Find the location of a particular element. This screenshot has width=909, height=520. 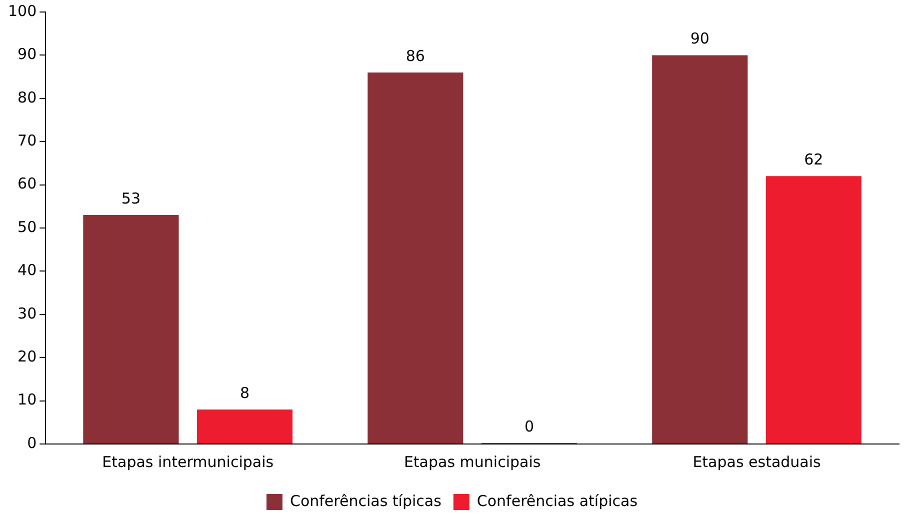

y-tick-label: 80 is located at coordinates (27, 97).